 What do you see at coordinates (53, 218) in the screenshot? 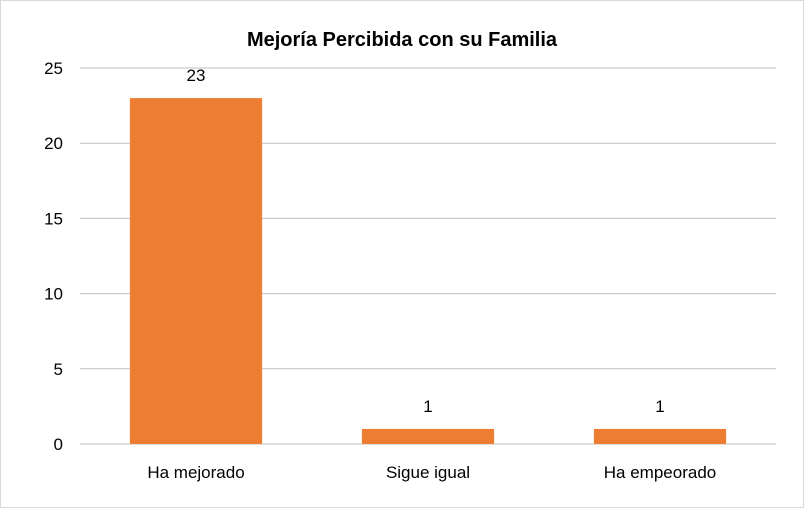
I see `y-tick-label: 15` at bounding box center [53, 218].